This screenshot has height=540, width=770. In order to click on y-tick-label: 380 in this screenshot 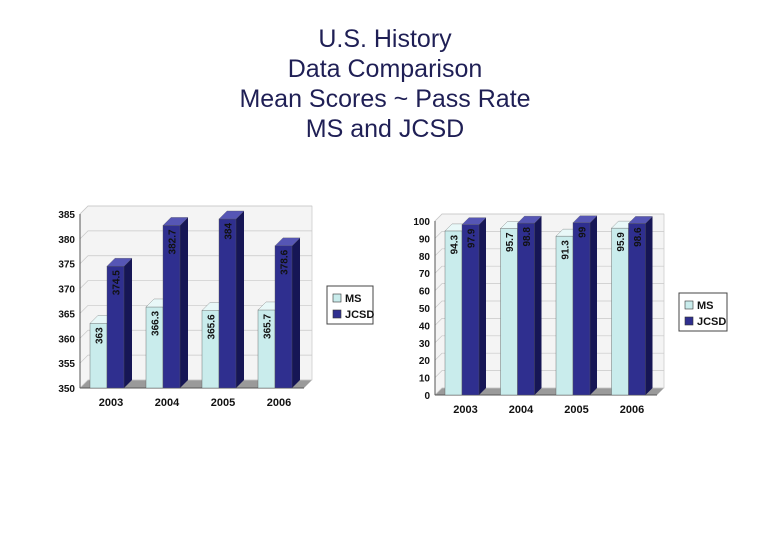, I will do `click(66, 240)`.